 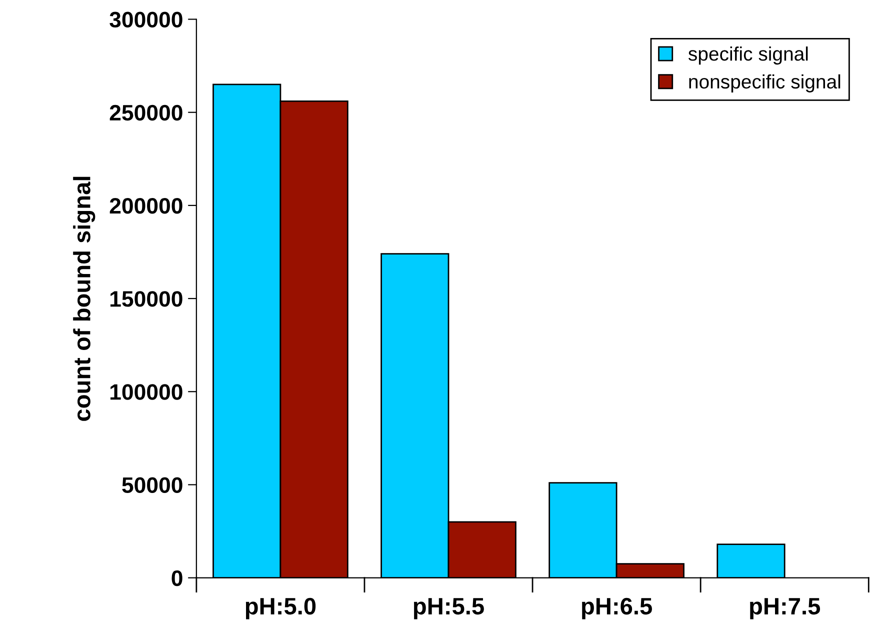 I want to click on y-tick-label: 250000, so click(x=146, y=112).